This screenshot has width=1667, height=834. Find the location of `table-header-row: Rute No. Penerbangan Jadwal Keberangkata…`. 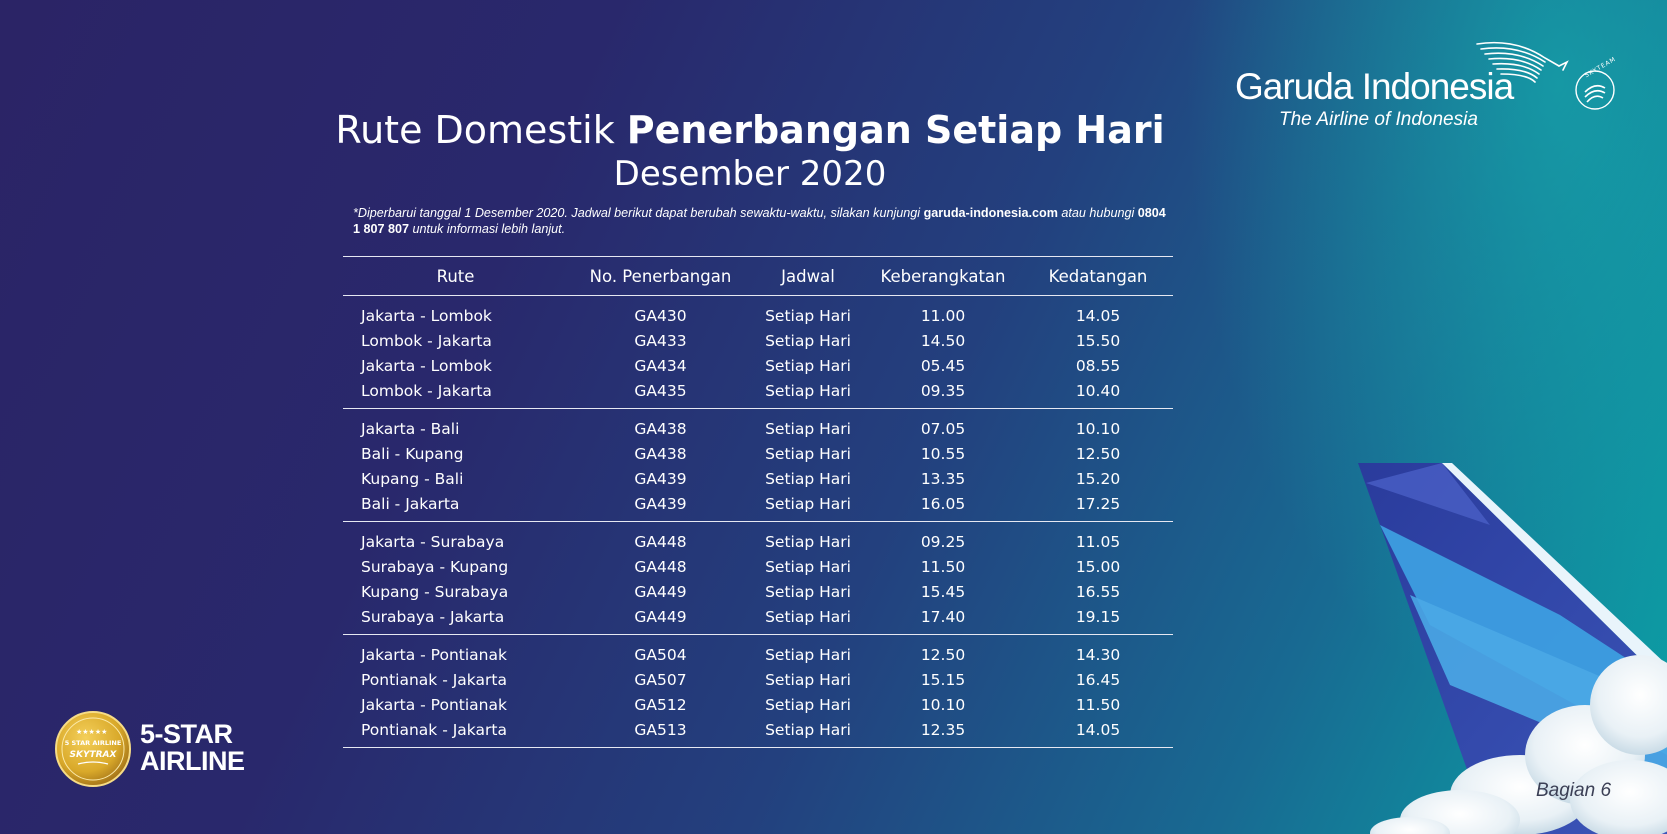

table-header-row: Rute No. Penerbangan Jadwal Keberangkata… is located at coordinates (758, 276).